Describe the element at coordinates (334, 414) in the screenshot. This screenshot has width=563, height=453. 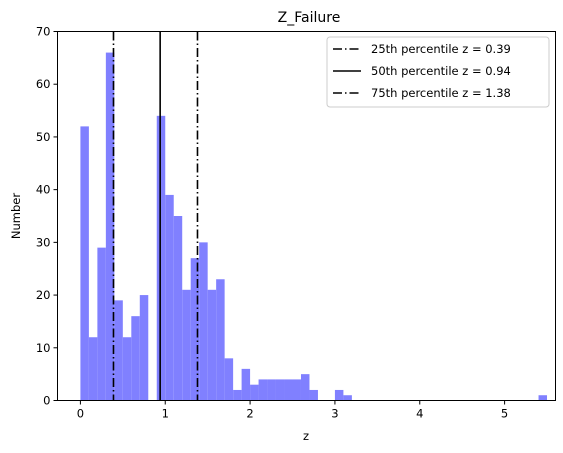
I see `x-tick-label: 3` at that location.